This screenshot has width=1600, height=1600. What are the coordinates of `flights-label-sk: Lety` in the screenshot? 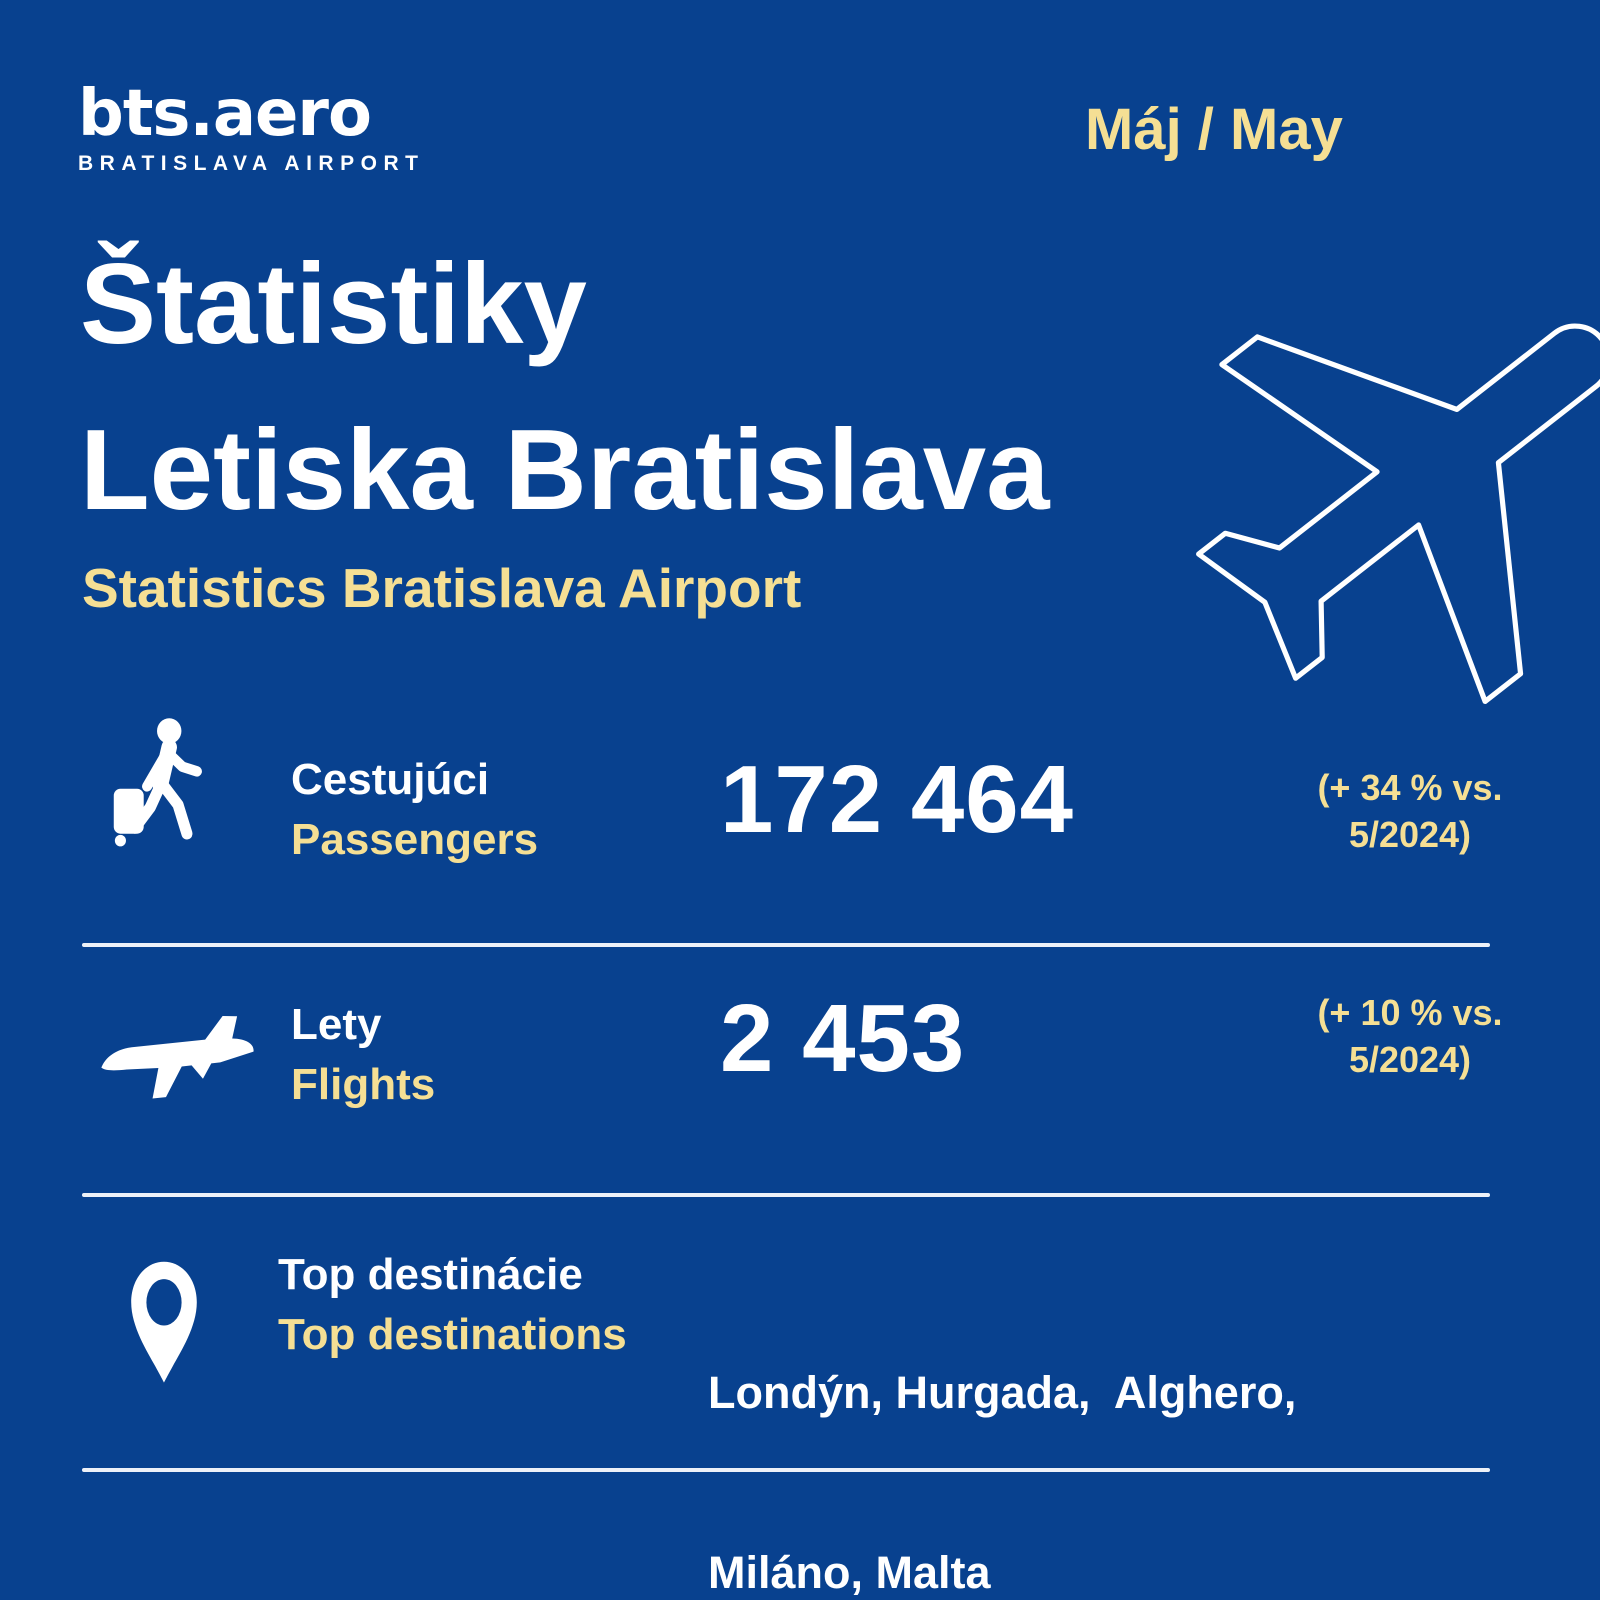 It's located at (336, 1024).